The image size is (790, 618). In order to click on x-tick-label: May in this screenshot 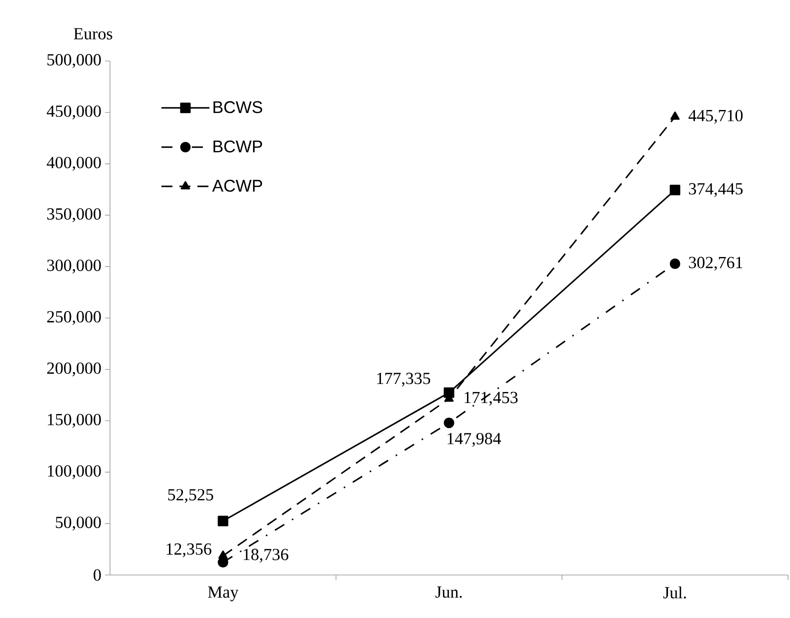, I will do `click(223, 594)`.